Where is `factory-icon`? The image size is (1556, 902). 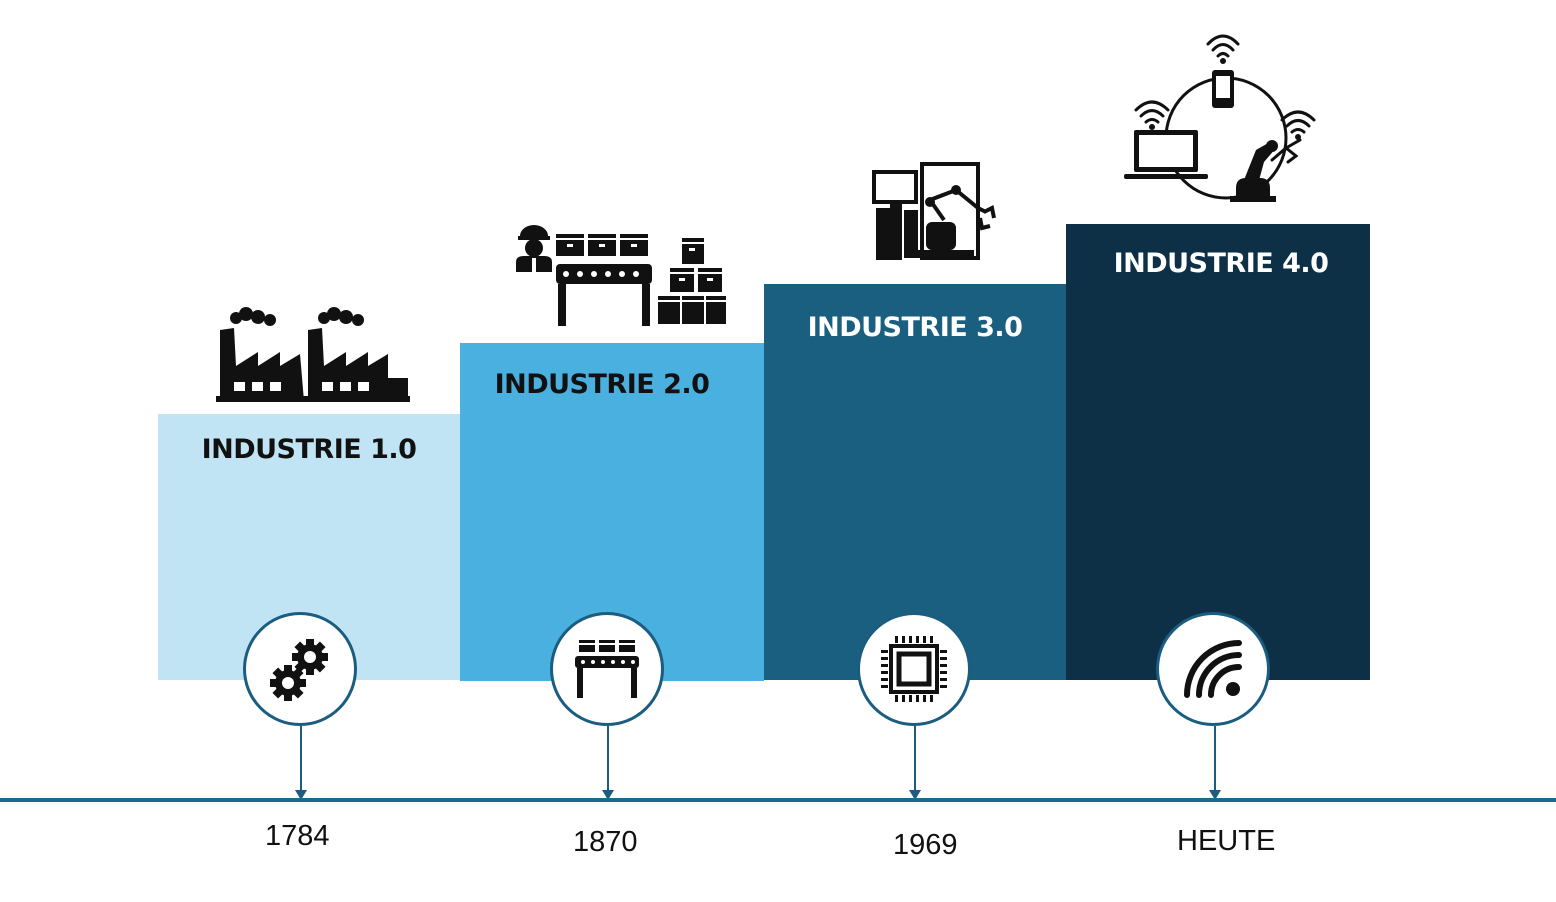
factory-icon is located at coordinates (313, 354).